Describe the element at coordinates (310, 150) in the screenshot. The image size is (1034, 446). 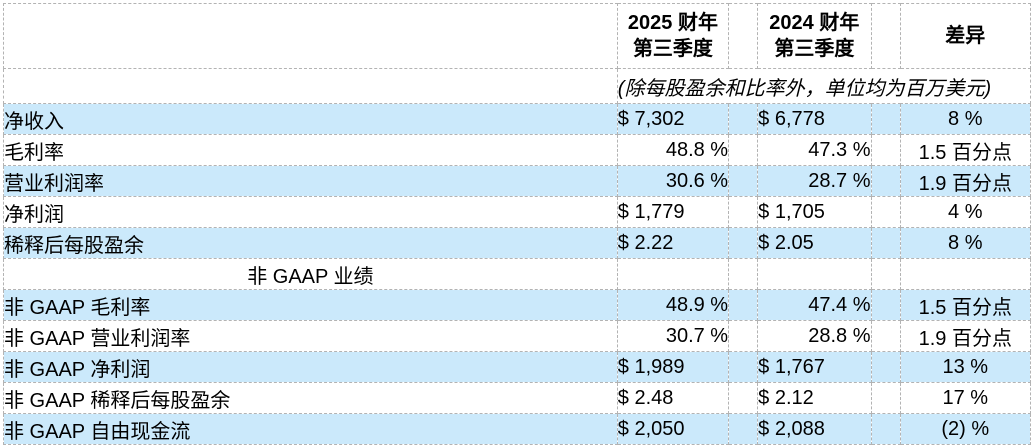
I see `row-label: 毛利率` at that location.